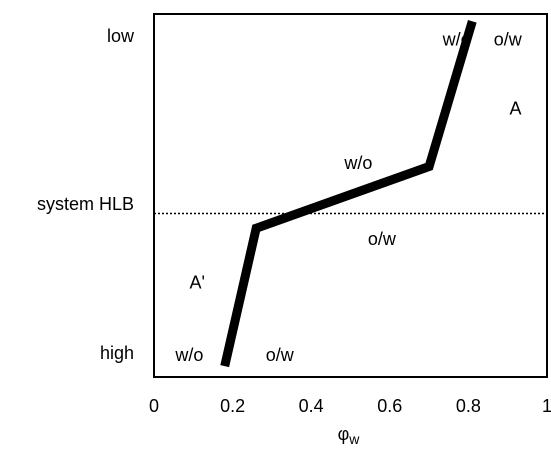  Describe the element at coordinates (516, 108) in the screenshot. I see `region-label: A` at that location.